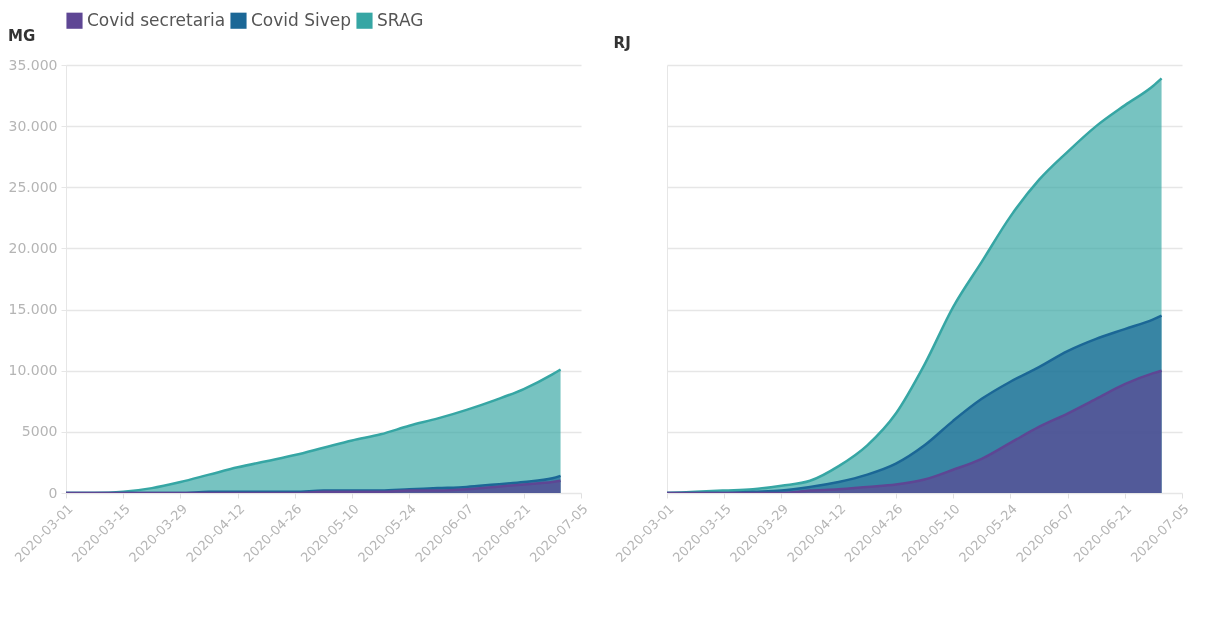  I want to click on y-tick-label: 35.000, so click(33, 64).